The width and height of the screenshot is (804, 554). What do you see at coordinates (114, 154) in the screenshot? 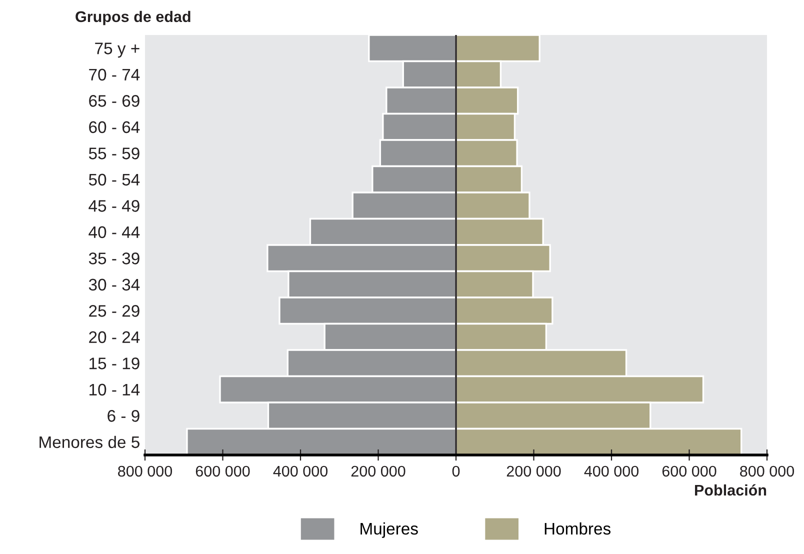
I see `y-tick-label: 55 - 59` at bounding box center [114, 154].